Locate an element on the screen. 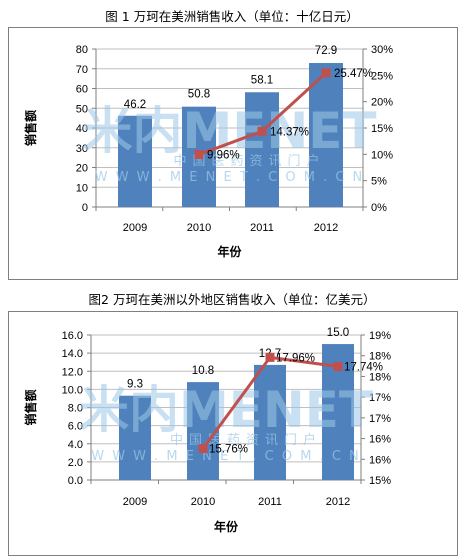 The height and width of the screenshot is (558, 464). growth-label: 9.96% is located at coordinates (223, 156).